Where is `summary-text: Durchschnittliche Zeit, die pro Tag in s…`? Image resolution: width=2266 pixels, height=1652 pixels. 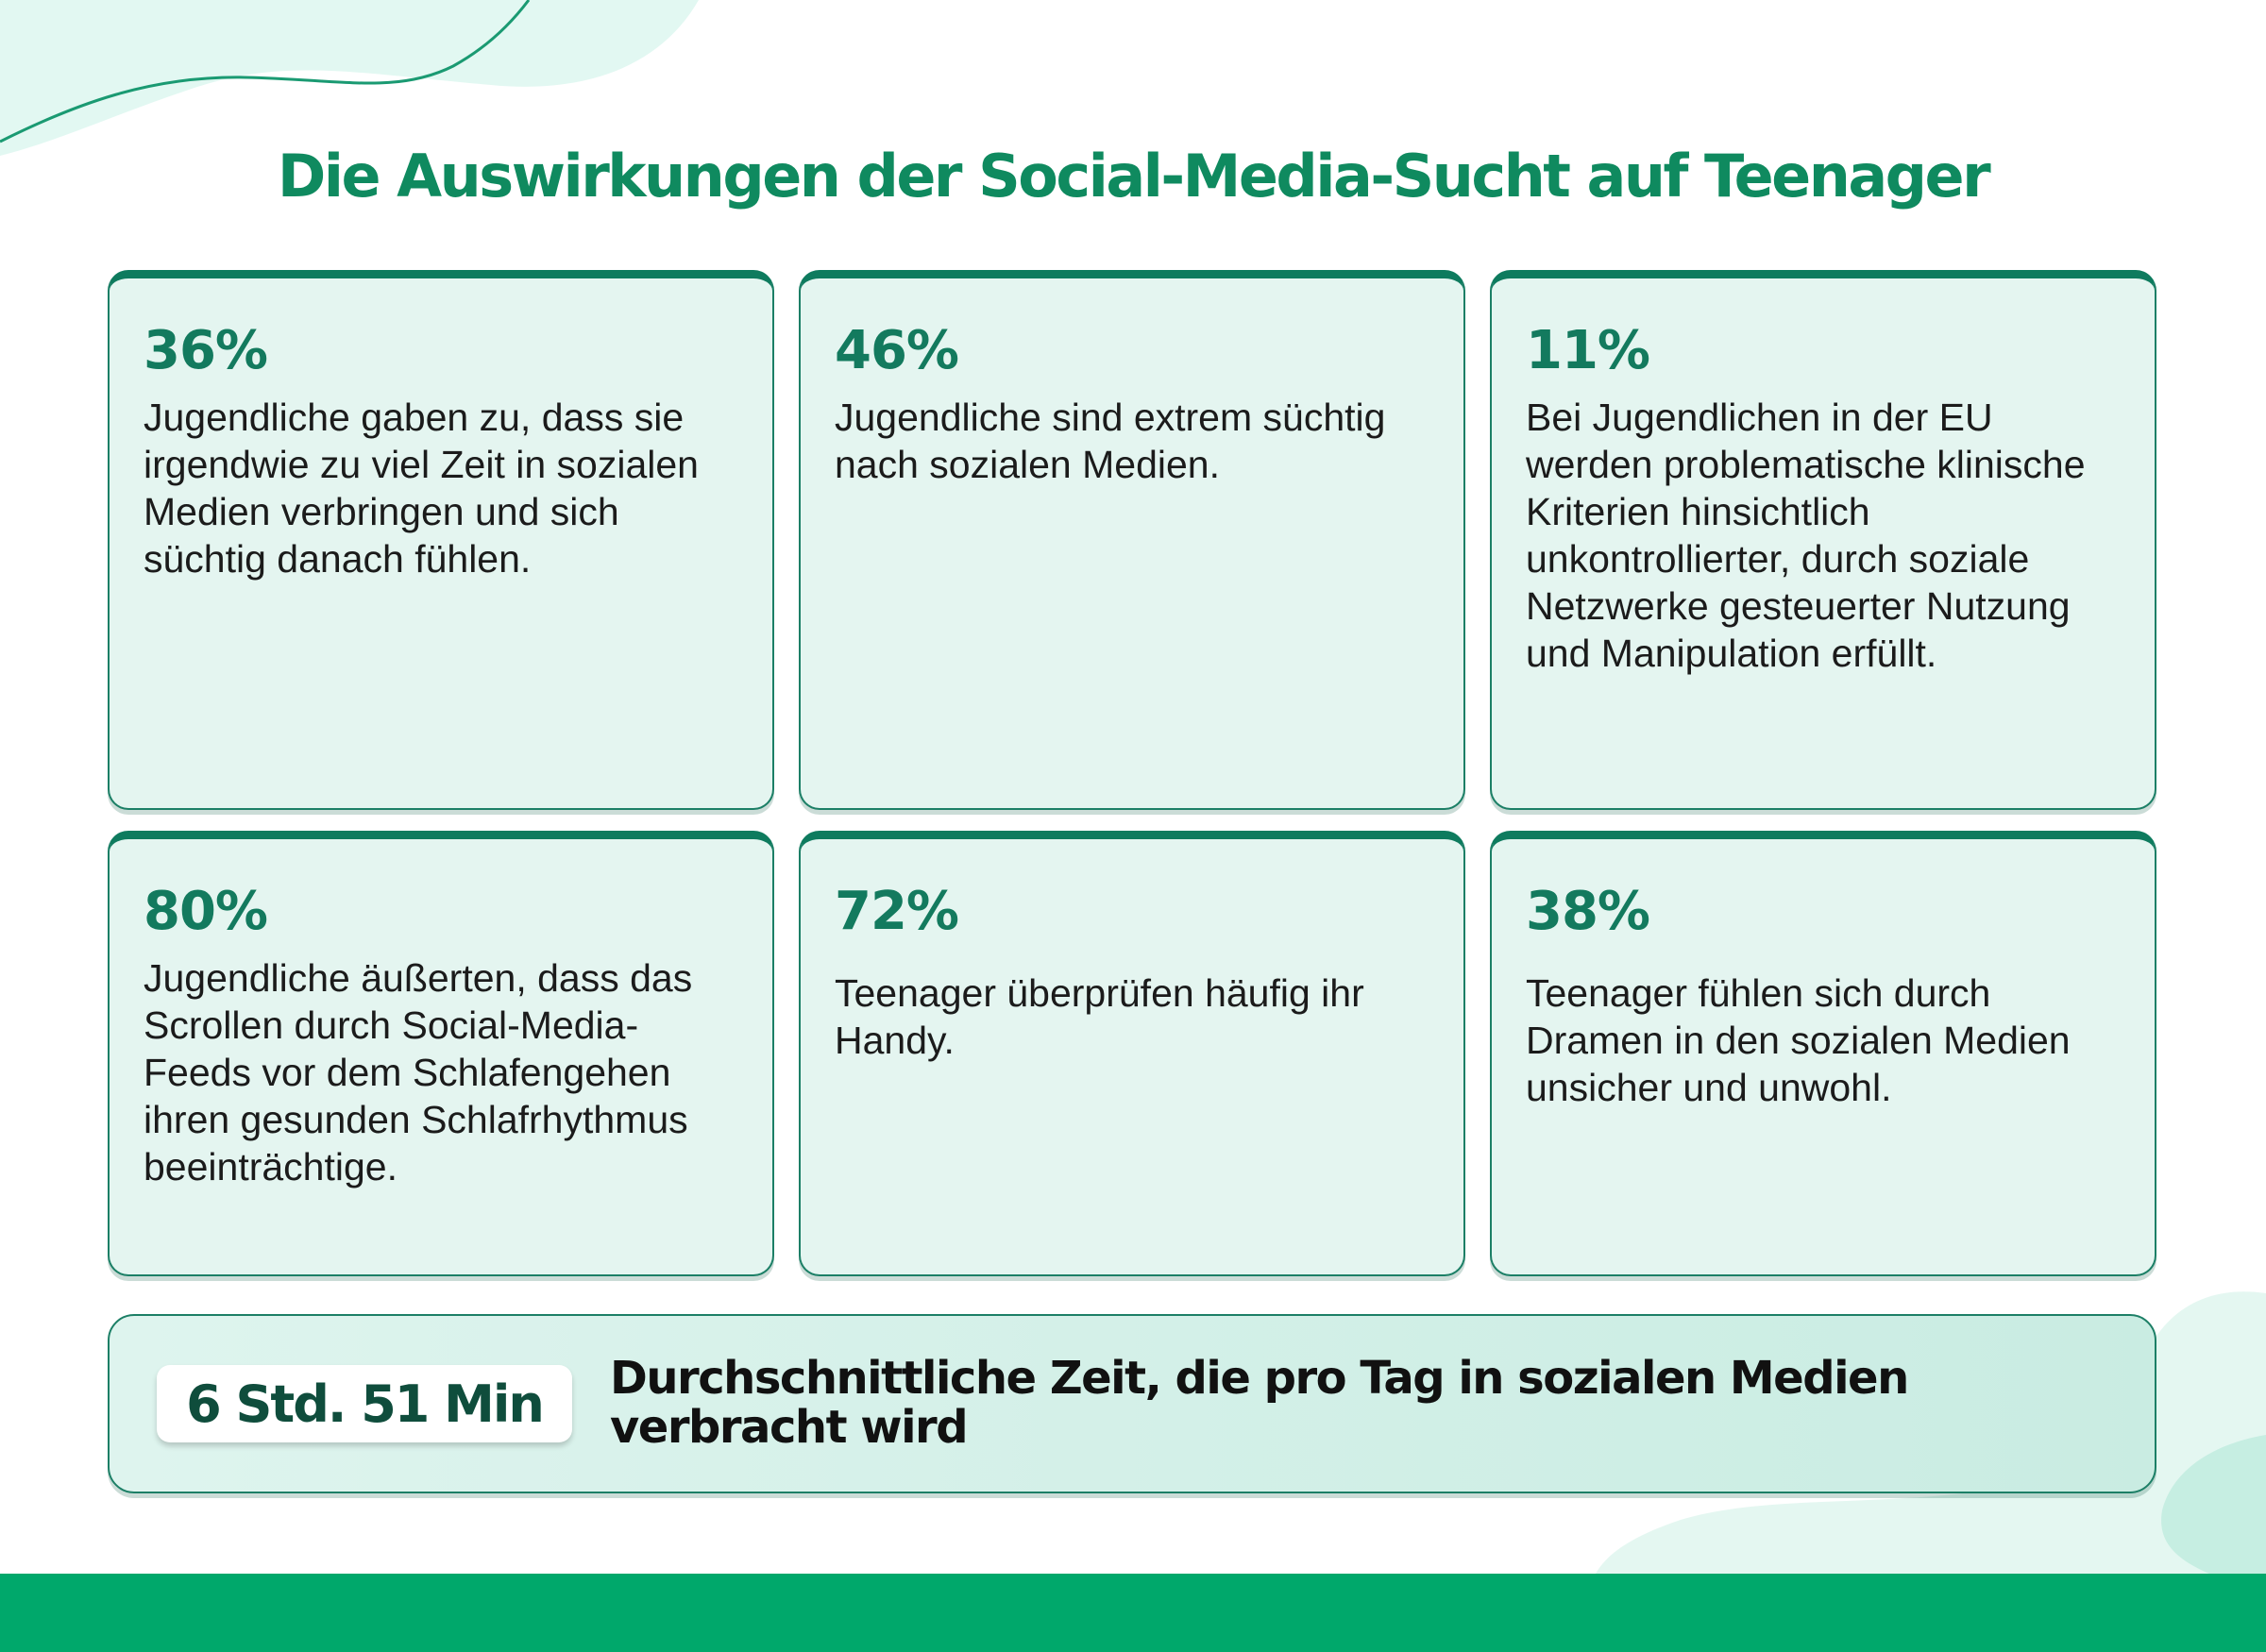 summary-text: Durchschnittliche Zeit, die pro Tag in s… is located at coordinates (1260, 1403).